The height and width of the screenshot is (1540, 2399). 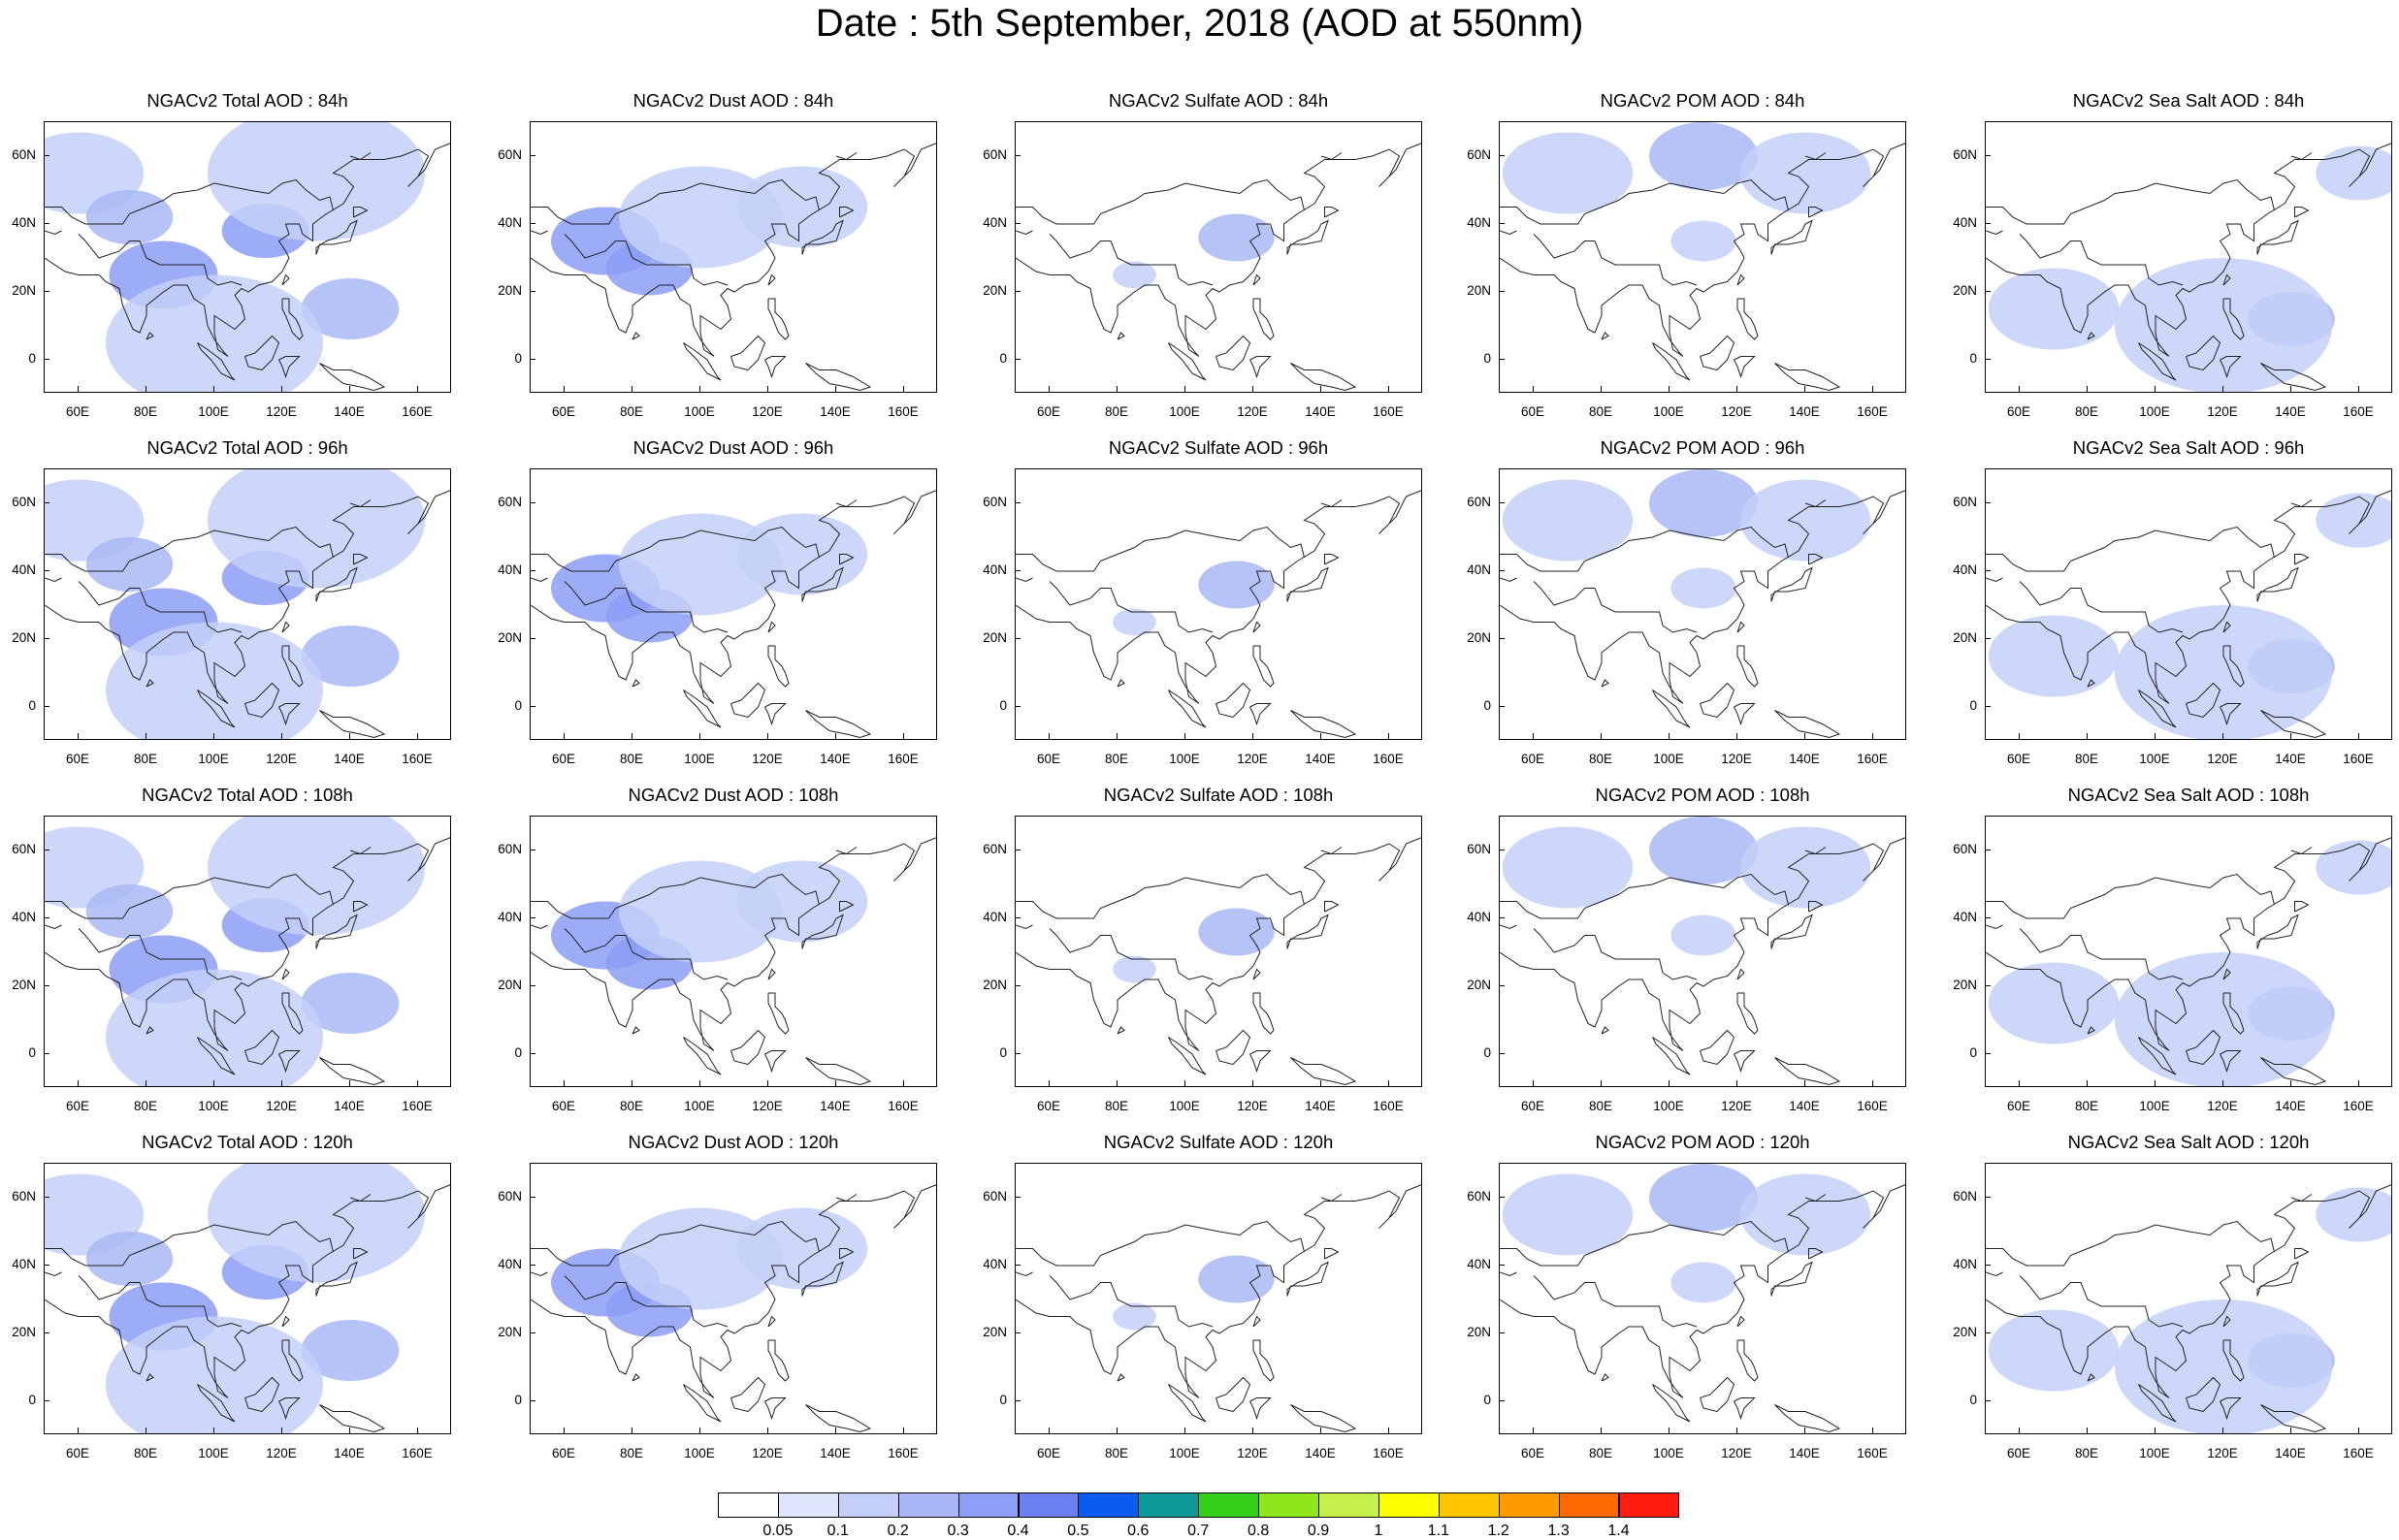 What do you see at coordinates (898, 1531) in the screenshot?
I see `colorbar-label: 0.2` at bounding box center [898, 1531].